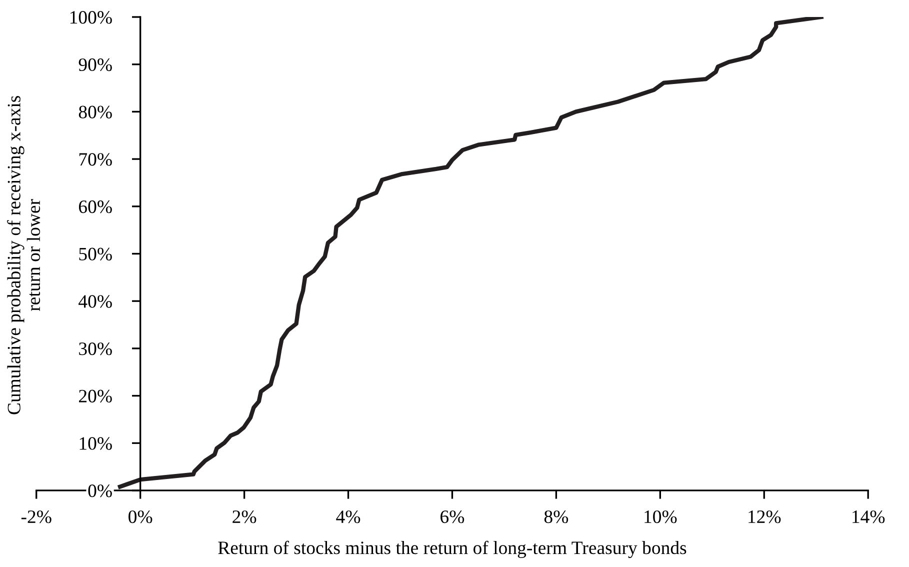 The height and width of the screenshot is (567, 909). Describe the element at coordinates (244, 517) in the screenshot. I see `x-tick-label: 2%` at that location.